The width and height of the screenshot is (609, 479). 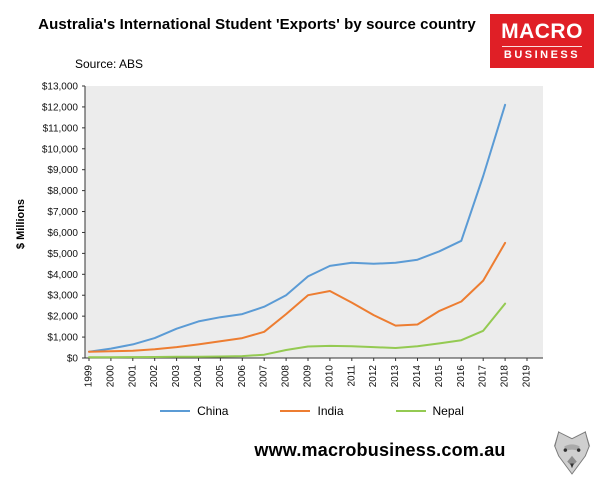 I want to click on legend-item-india: India, so click(x=312, y=411).